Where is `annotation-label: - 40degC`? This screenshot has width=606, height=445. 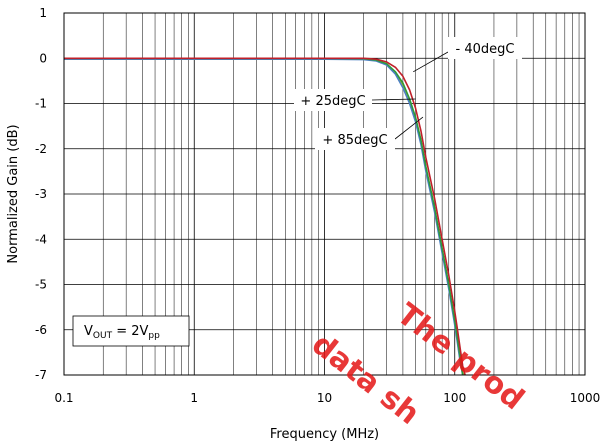 annotation-label: - 40degC is located at coordinates (485, 49).